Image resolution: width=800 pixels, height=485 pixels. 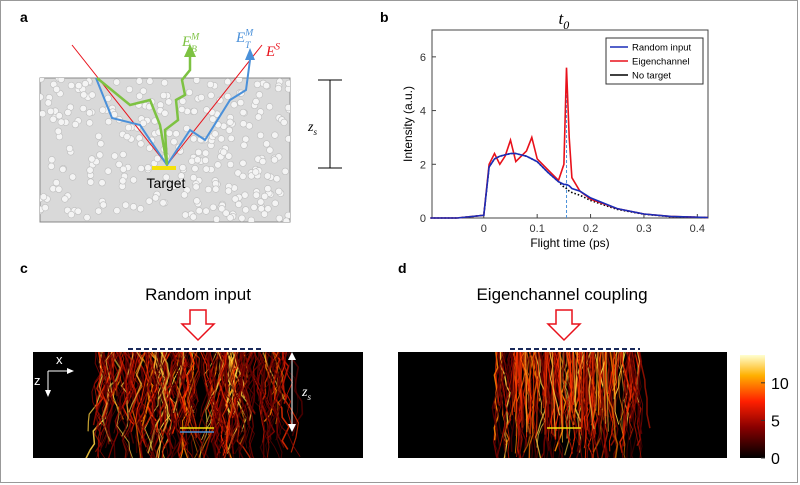 What do you see at coordinates (194, 405) in the screenshot?
I see `field-pattern` at bounding box center [194, 405].